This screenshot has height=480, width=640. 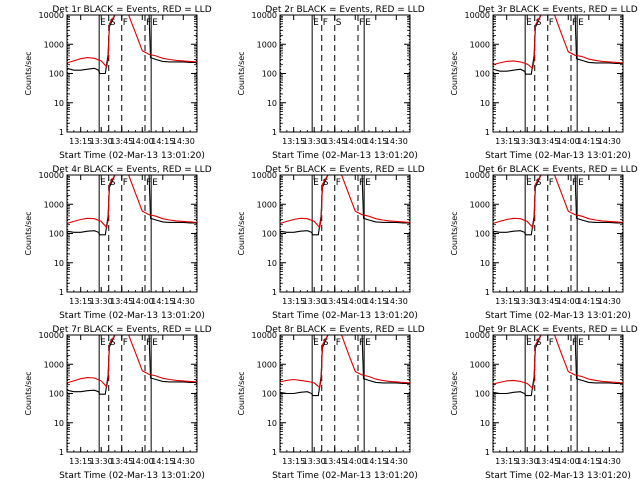 I want to click on det6-ytick-label: 1000, so click(x=480, y=204).